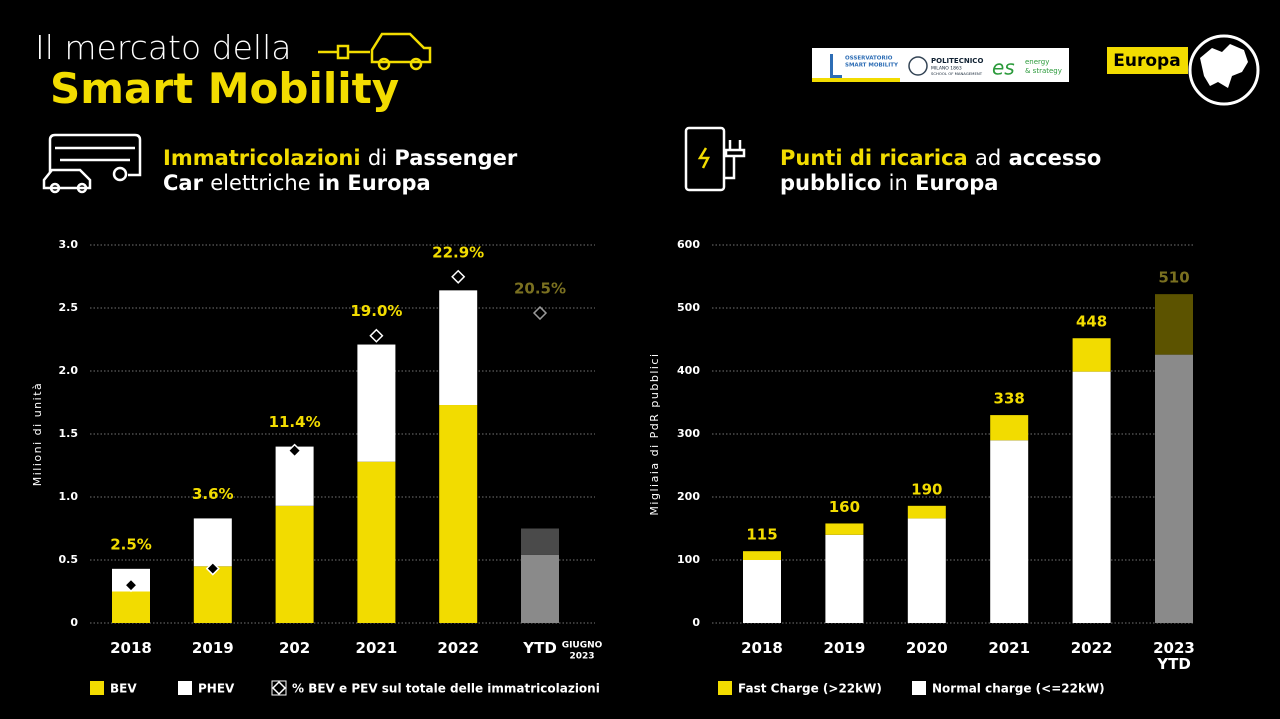 The height and width of the screenshot is (719, 1280). I want to click on total-label: 190, so click(926, 489).